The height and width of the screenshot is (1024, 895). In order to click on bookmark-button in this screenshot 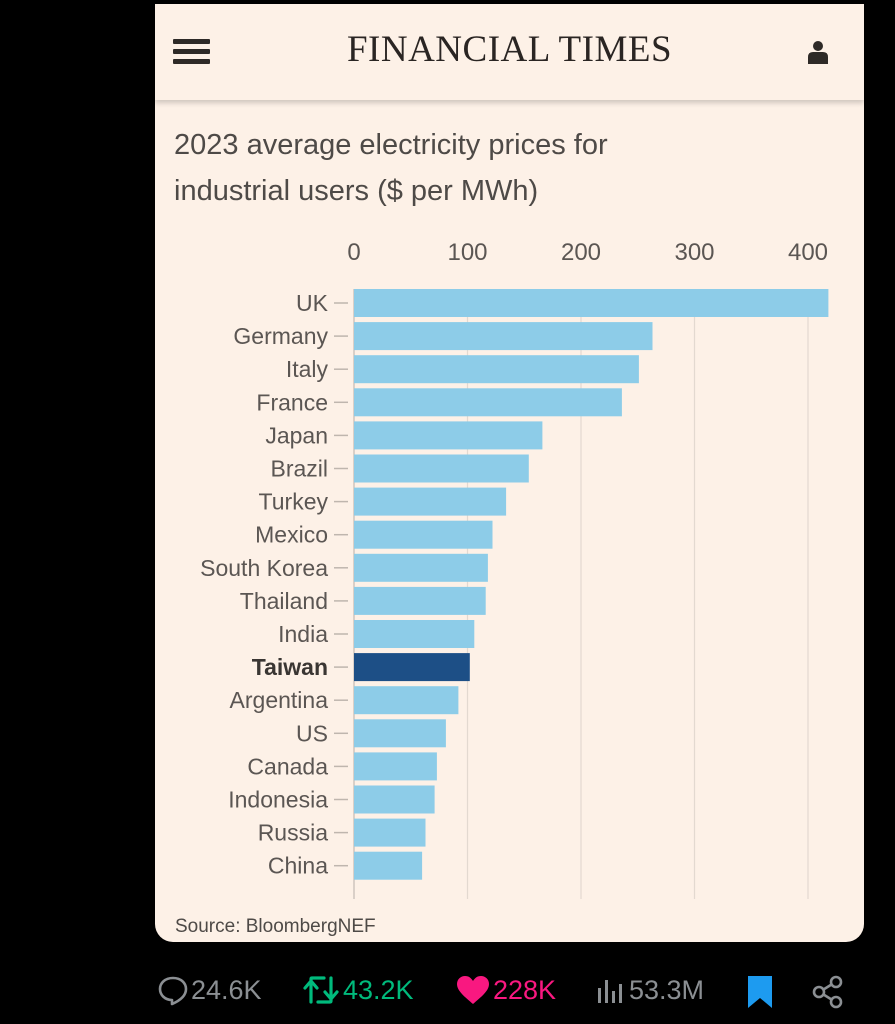, I will do `click(760, 992)`.